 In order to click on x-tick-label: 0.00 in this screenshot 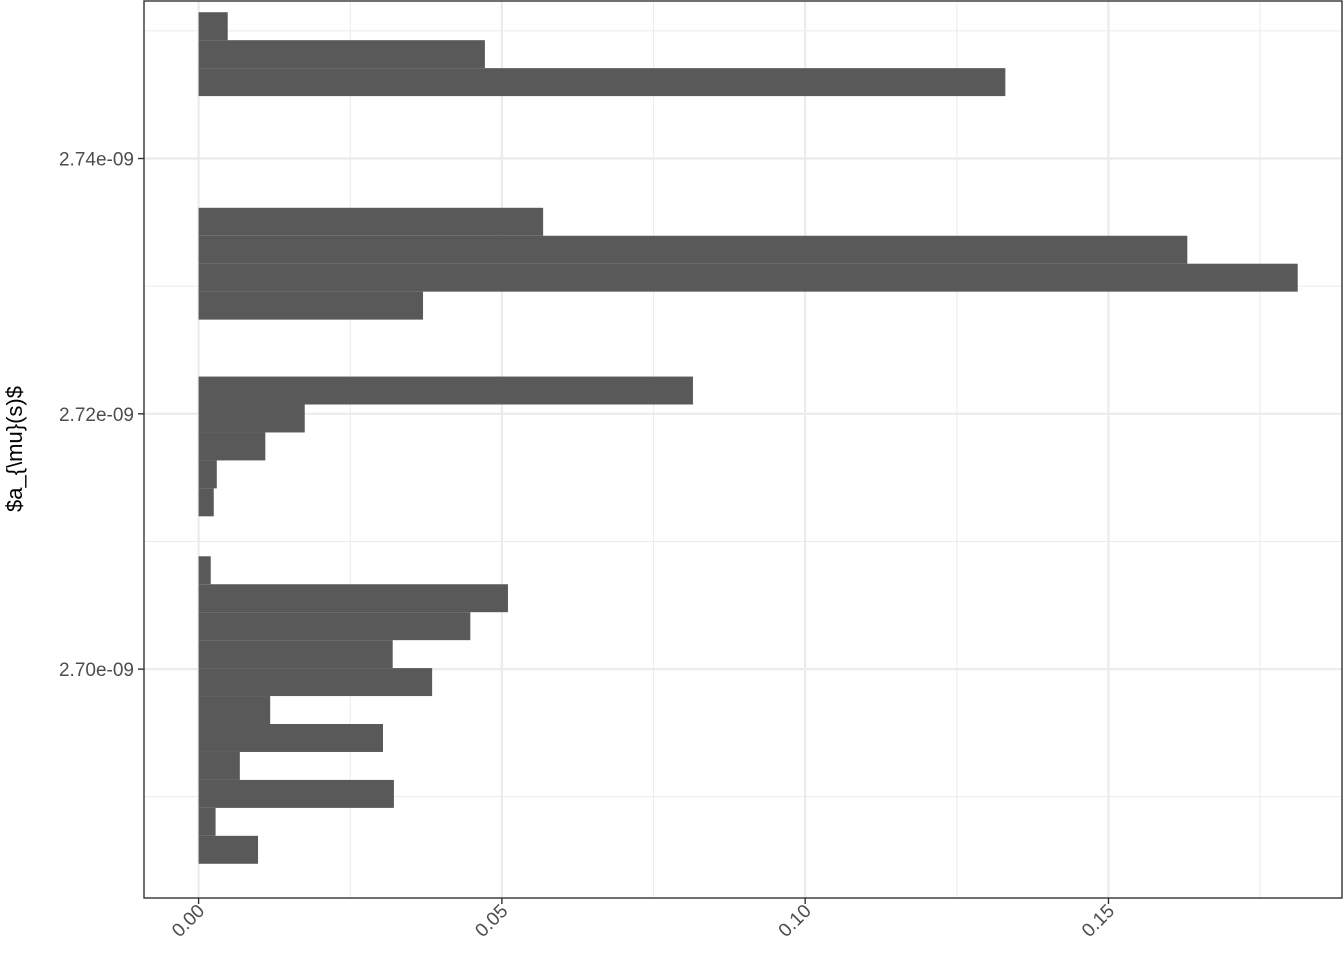, I will do `click(188, 921)`.